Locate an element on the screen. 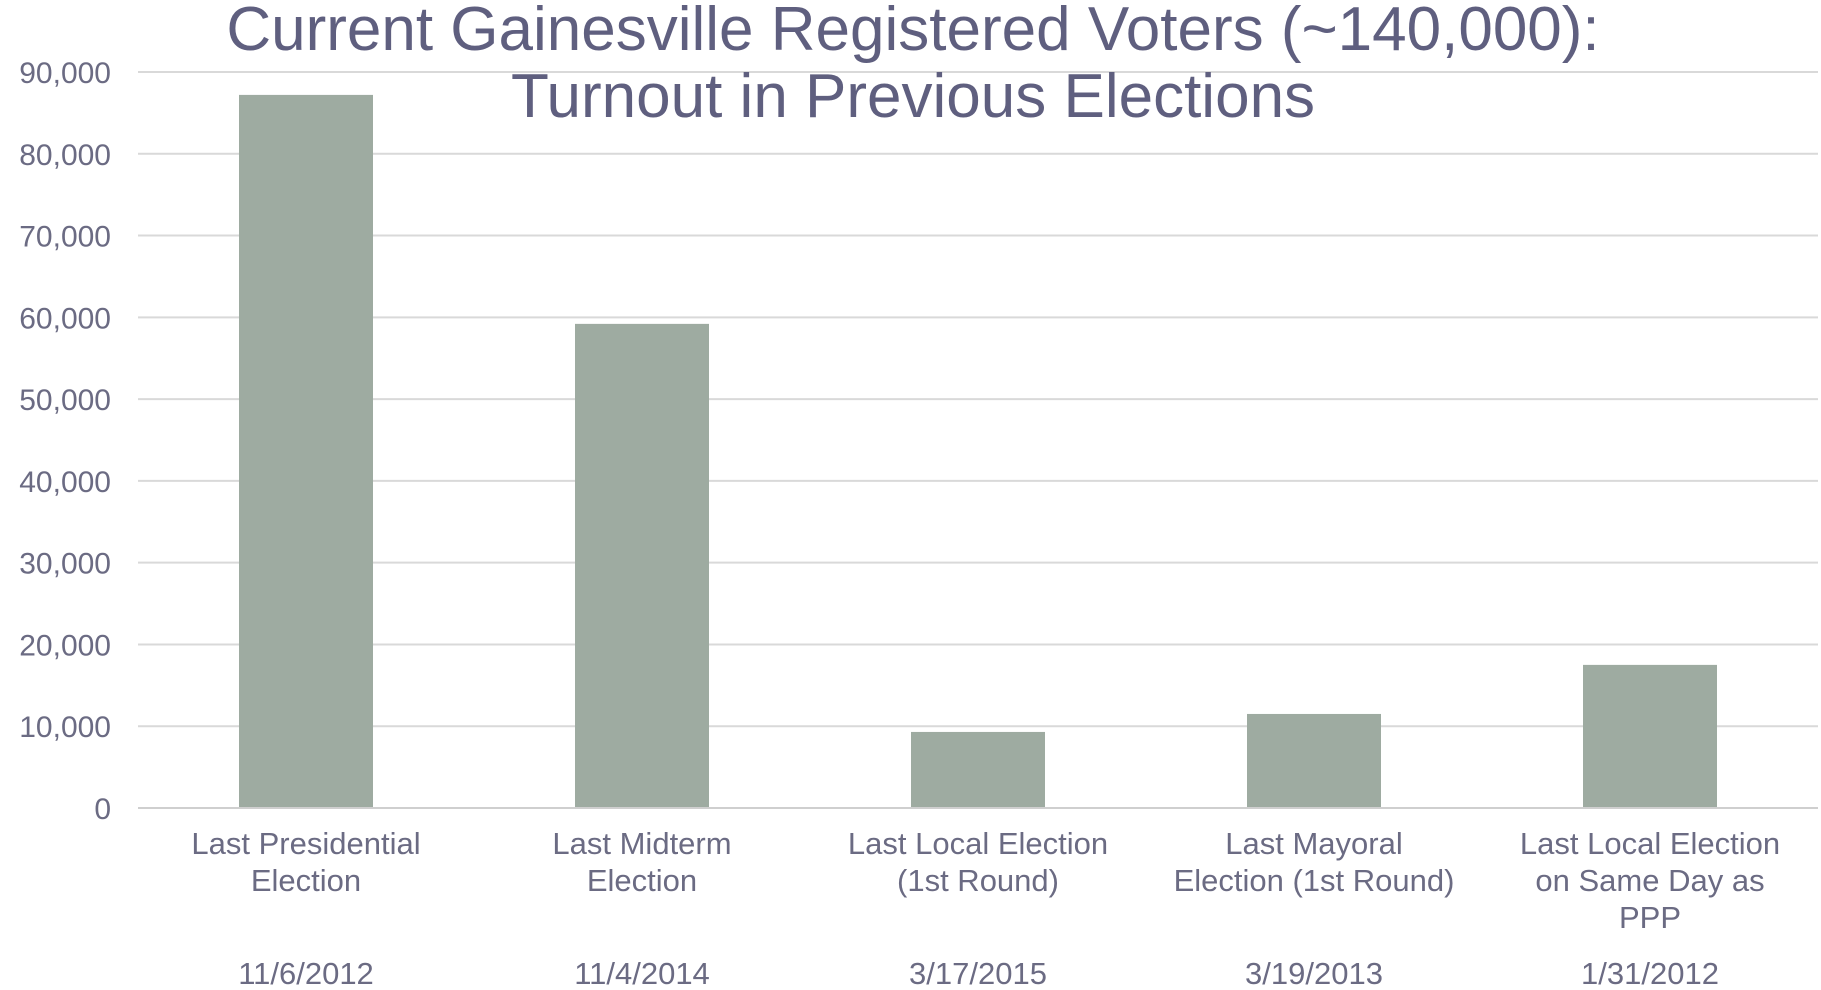 Image resolution: width=1821 pixels, height=990 pixels. date-label: 11/4/2014 is located at coordinates (642, 973).